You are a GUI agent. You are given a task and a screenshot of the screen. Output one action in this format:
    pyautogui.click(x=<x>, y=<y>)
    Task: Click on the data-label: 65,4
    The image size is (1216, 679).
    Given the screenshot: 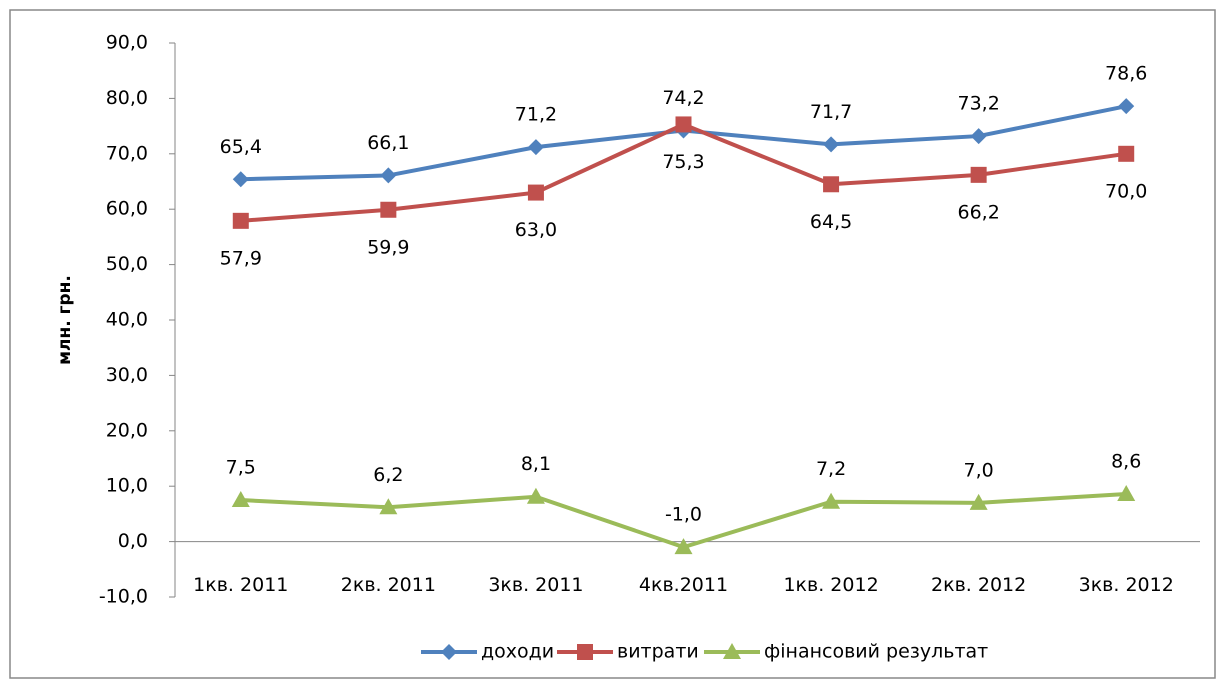 What is the action you would take?
    pyautogui.click(x=241, y=147)
    